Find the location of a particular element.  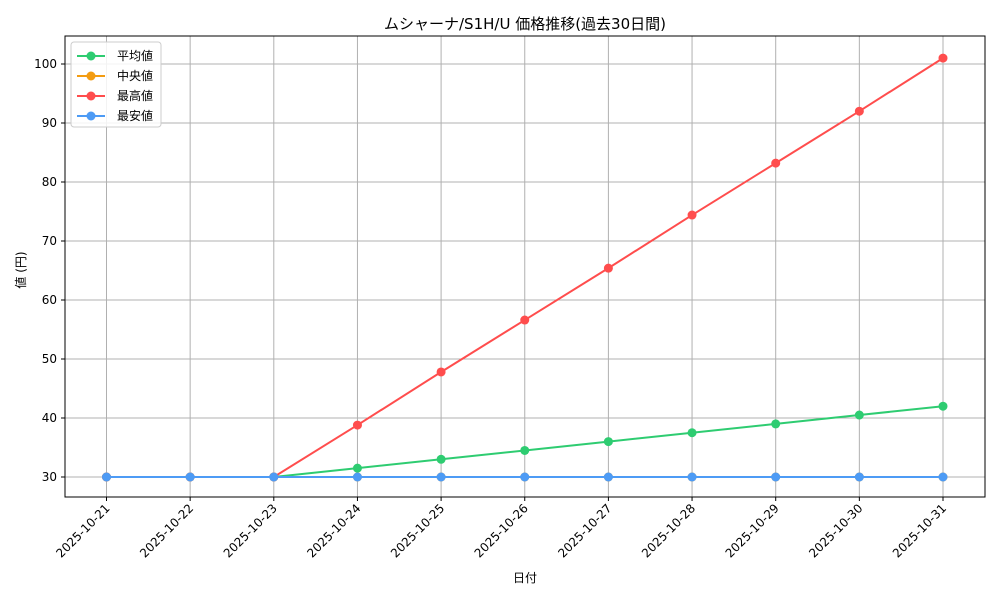

y-tick-label: 30 is located at coordinates (49, 477).